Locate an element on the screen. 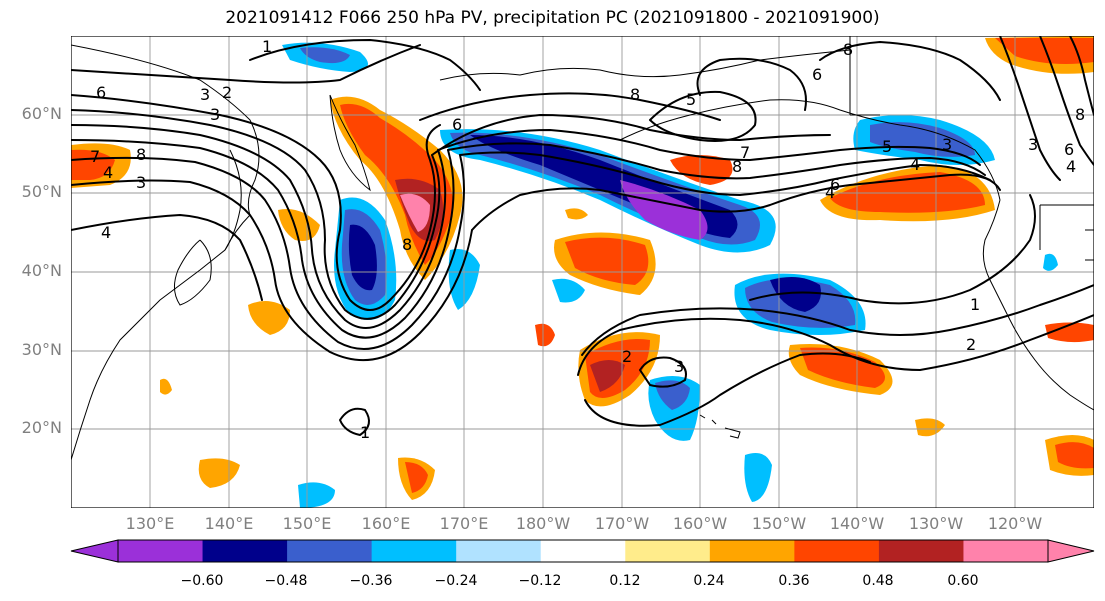 The image size is (1105, 601). lon-label: 160°W is located at coordinates (700, 523).